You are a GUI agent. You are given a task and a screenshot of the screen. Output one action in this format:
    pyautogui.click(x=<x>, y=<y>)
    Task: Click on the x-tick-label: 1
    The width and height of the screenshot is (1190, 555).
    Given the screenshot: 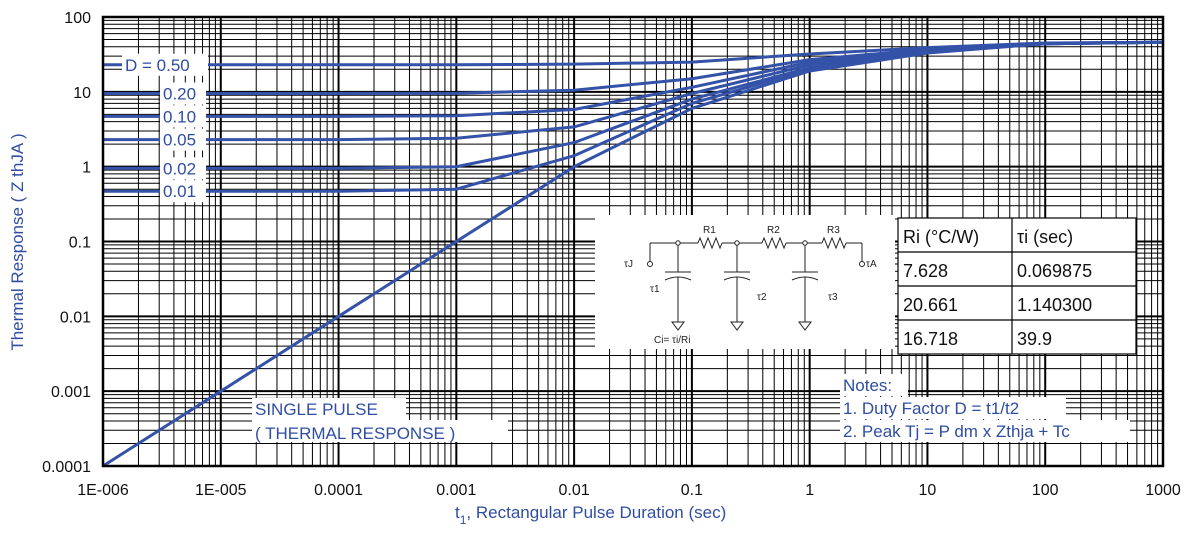 What is the action you would take?
    pyautogui.click(x=809, y=490)
    